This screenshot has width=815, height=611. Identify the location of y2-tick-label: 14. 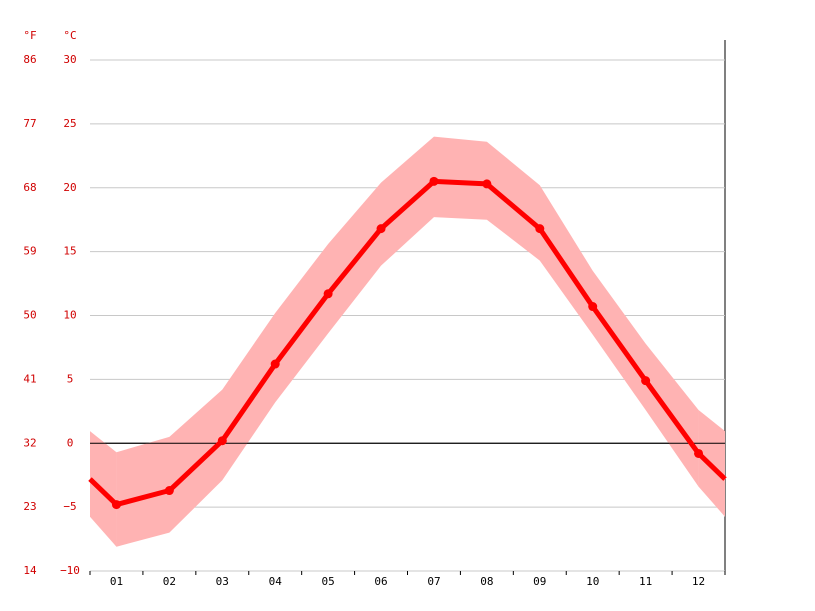
(30, 570).